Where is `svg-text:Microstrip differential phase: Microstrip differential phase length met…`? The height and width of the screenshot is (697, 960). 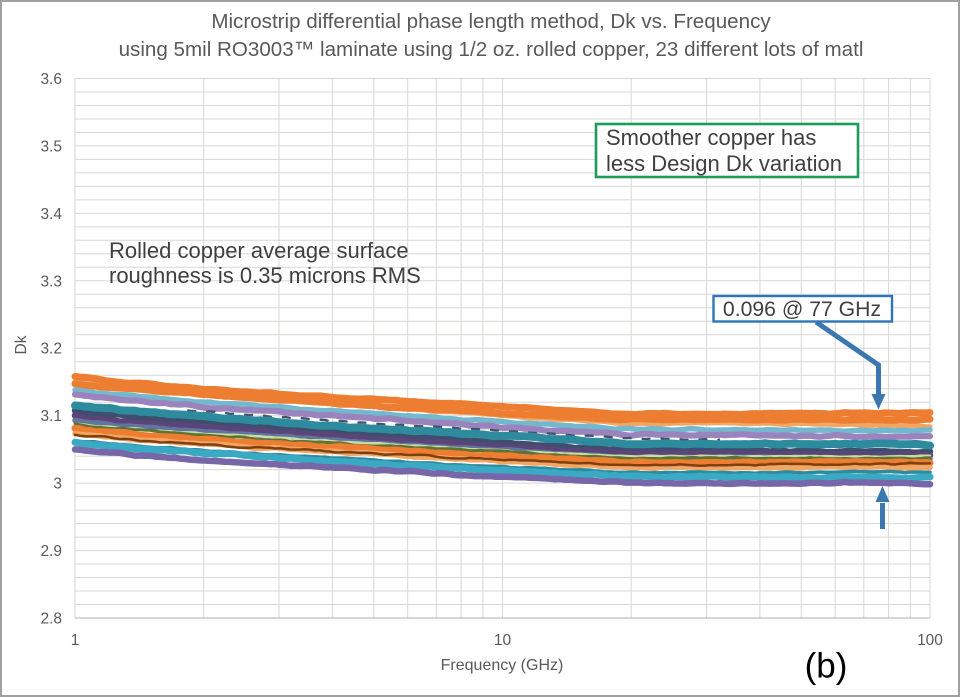 svg-text:Microstrip differential phase: Microstrip differential phase length met… is located at coordinates (491, 21).